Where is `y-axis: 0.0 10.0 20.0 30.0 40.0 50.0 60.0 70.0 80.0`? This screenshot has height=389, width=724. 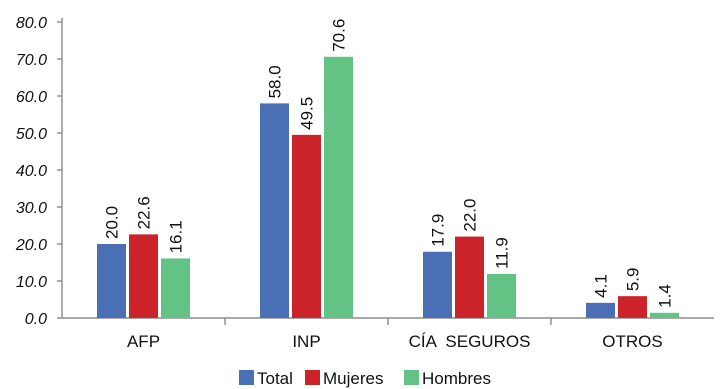 y-axis: 0.0 10.0 20.0 30.0 40.0 50.0 60.0 70.0 80.0 is located at coordinates (39, 171).